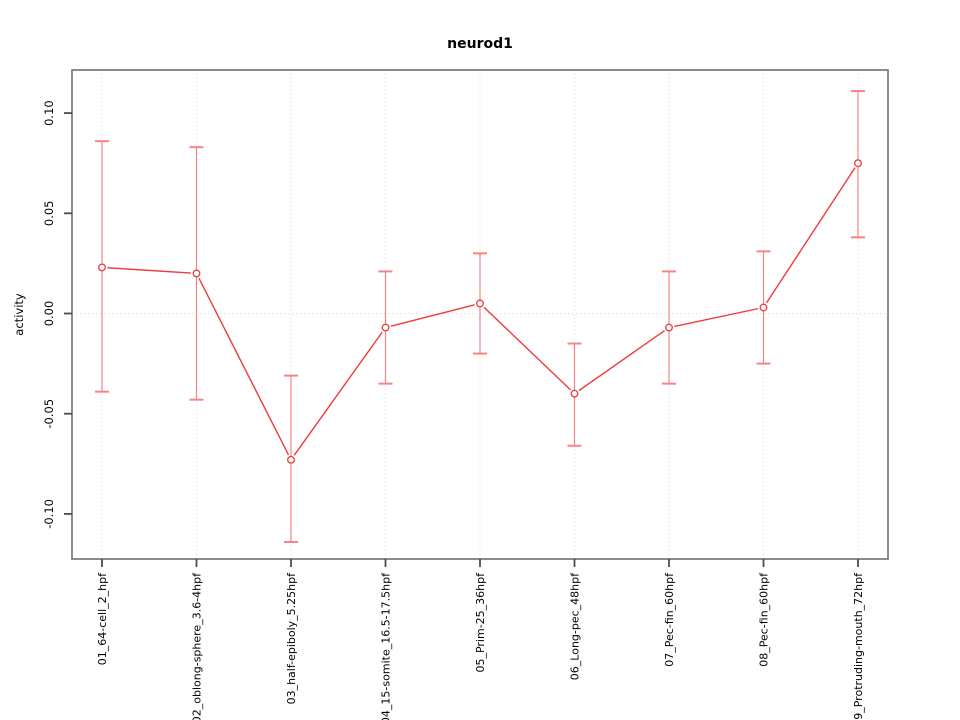 The image size is (960, 720). I want to click on x-tick-label: 01_64-cell_2_hpf, so click(102, 618).